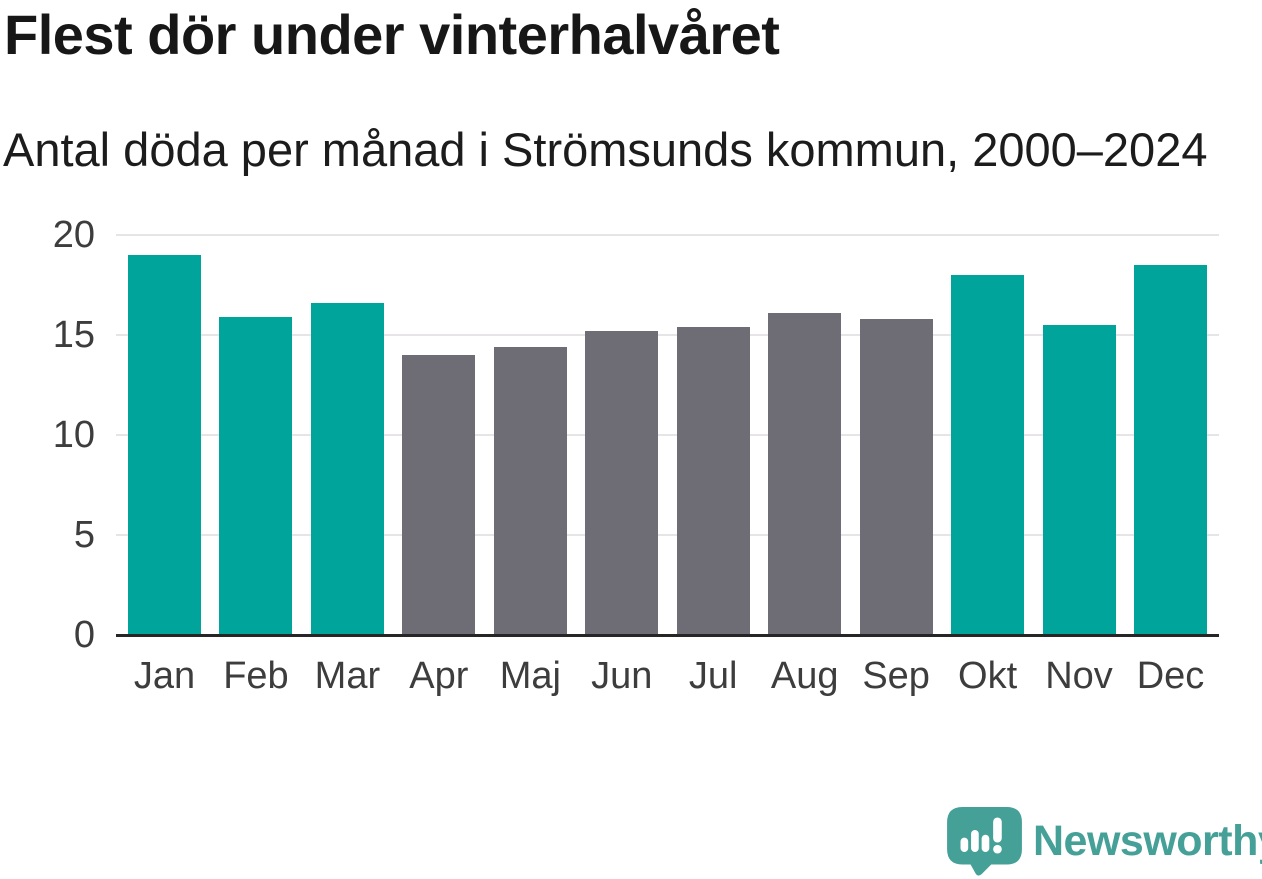 The width and height of the screenshot is (1262, 879). What do you see at coordinates (73, 335) in the screenshot?
I see `y-tick-label-15: 15` at bounding box center [73, 335].